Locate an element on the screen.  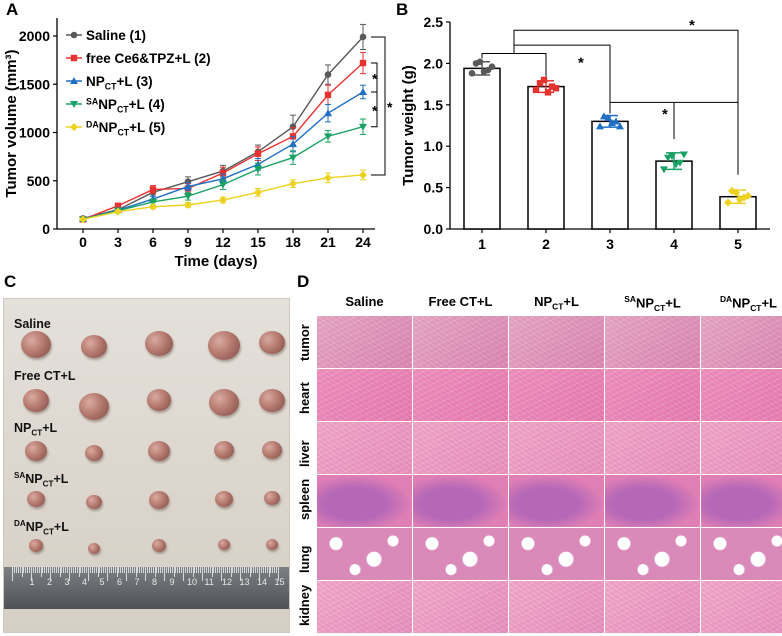
panel-label-c: C is located at coordinates (10, 281).